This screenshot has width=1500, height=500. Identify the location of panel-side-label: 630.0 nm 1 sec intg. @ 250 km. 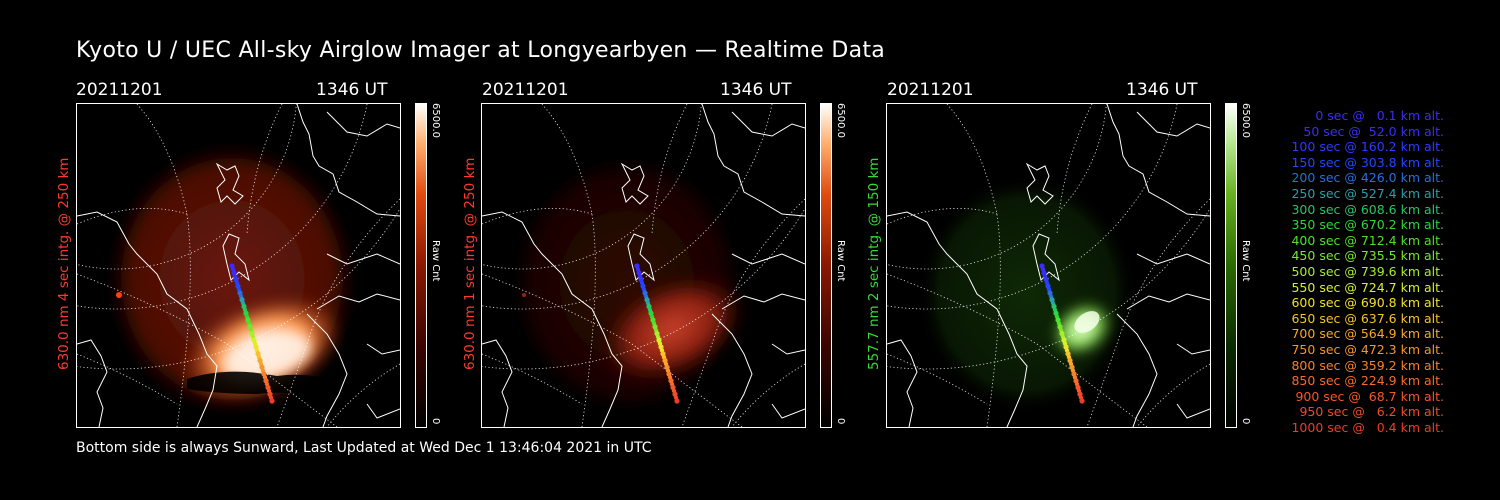
(470, 220).